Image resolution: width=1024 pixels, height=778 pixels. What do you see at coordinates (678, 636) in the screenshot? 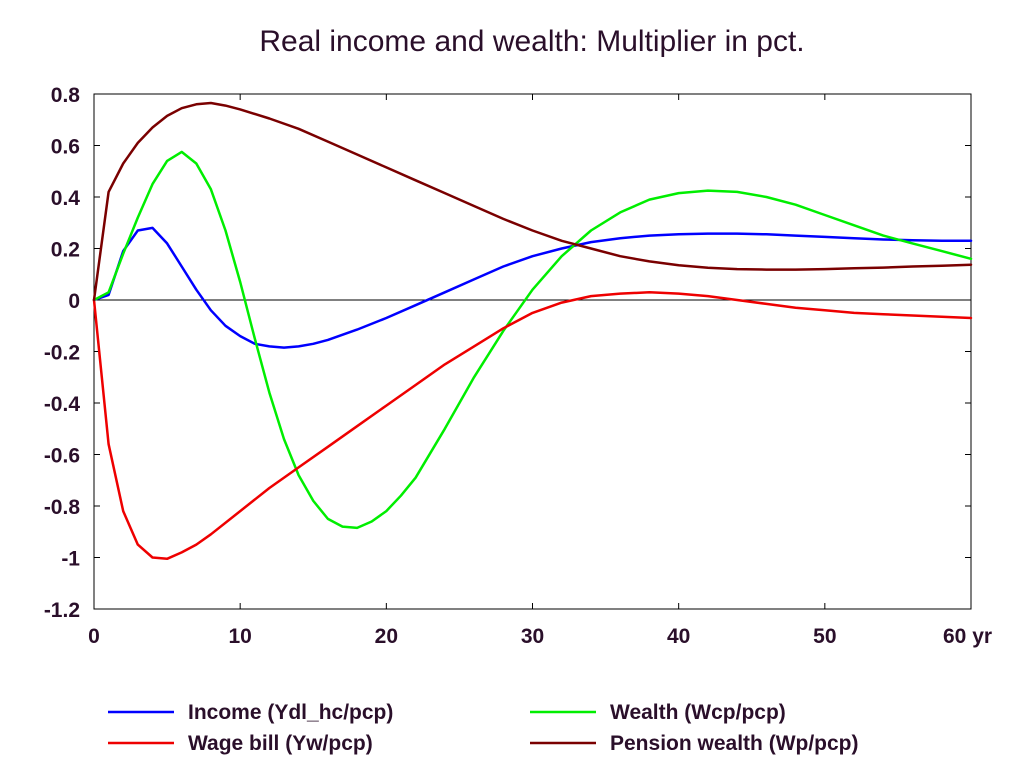
I see `x-tick-label: 40` at bounding box center [678, 636].